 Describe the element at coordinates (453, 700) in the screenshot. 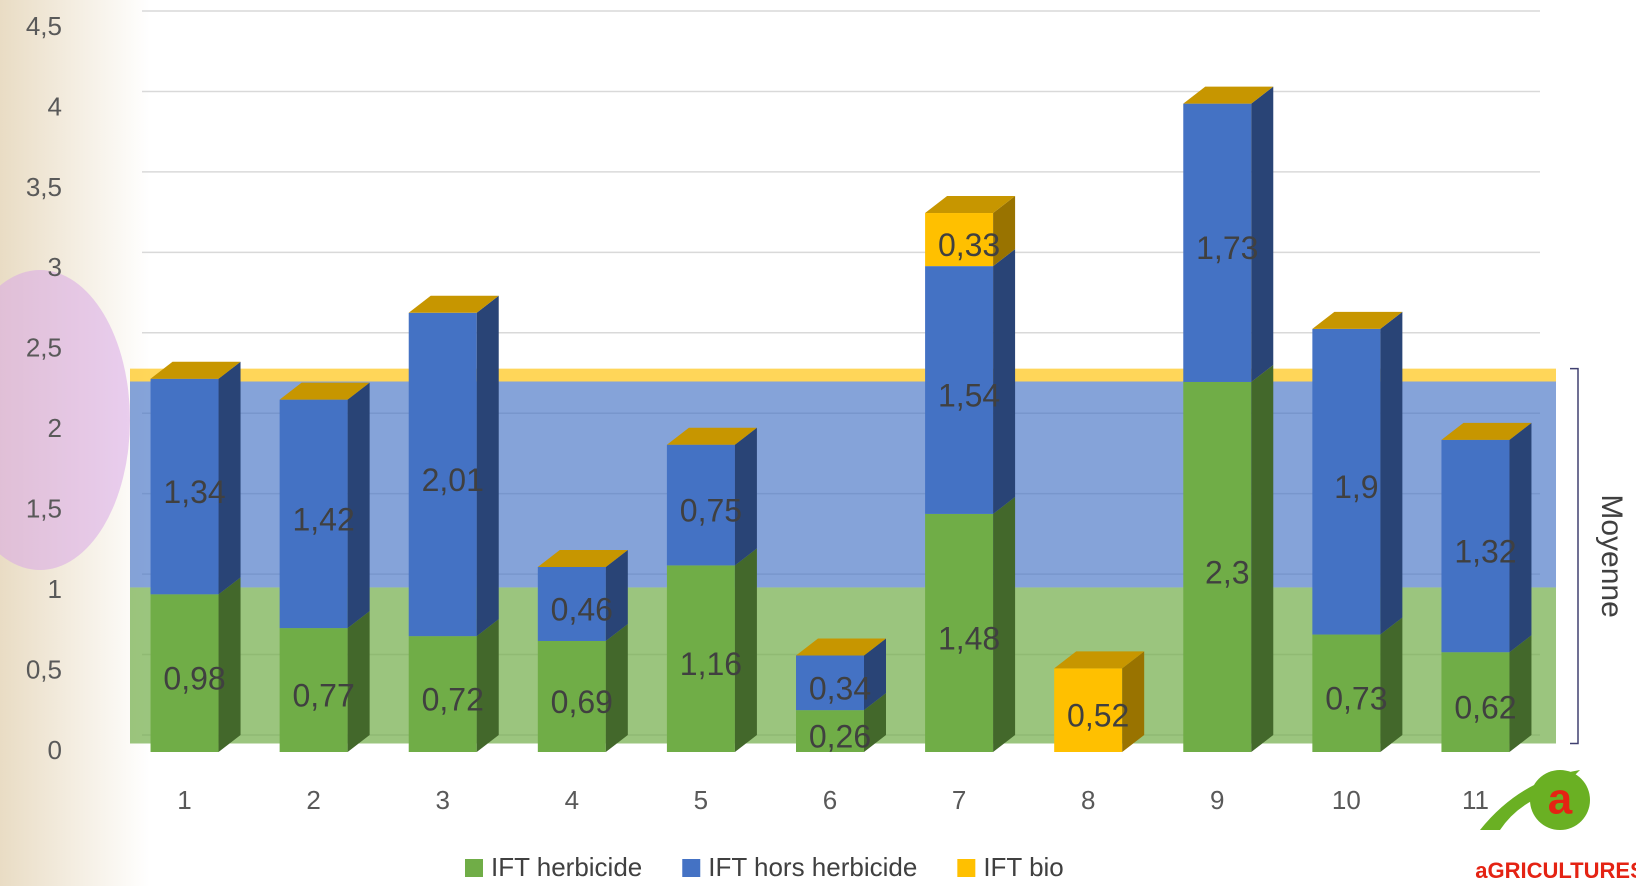

I see `data-label: 0,72` at that location.